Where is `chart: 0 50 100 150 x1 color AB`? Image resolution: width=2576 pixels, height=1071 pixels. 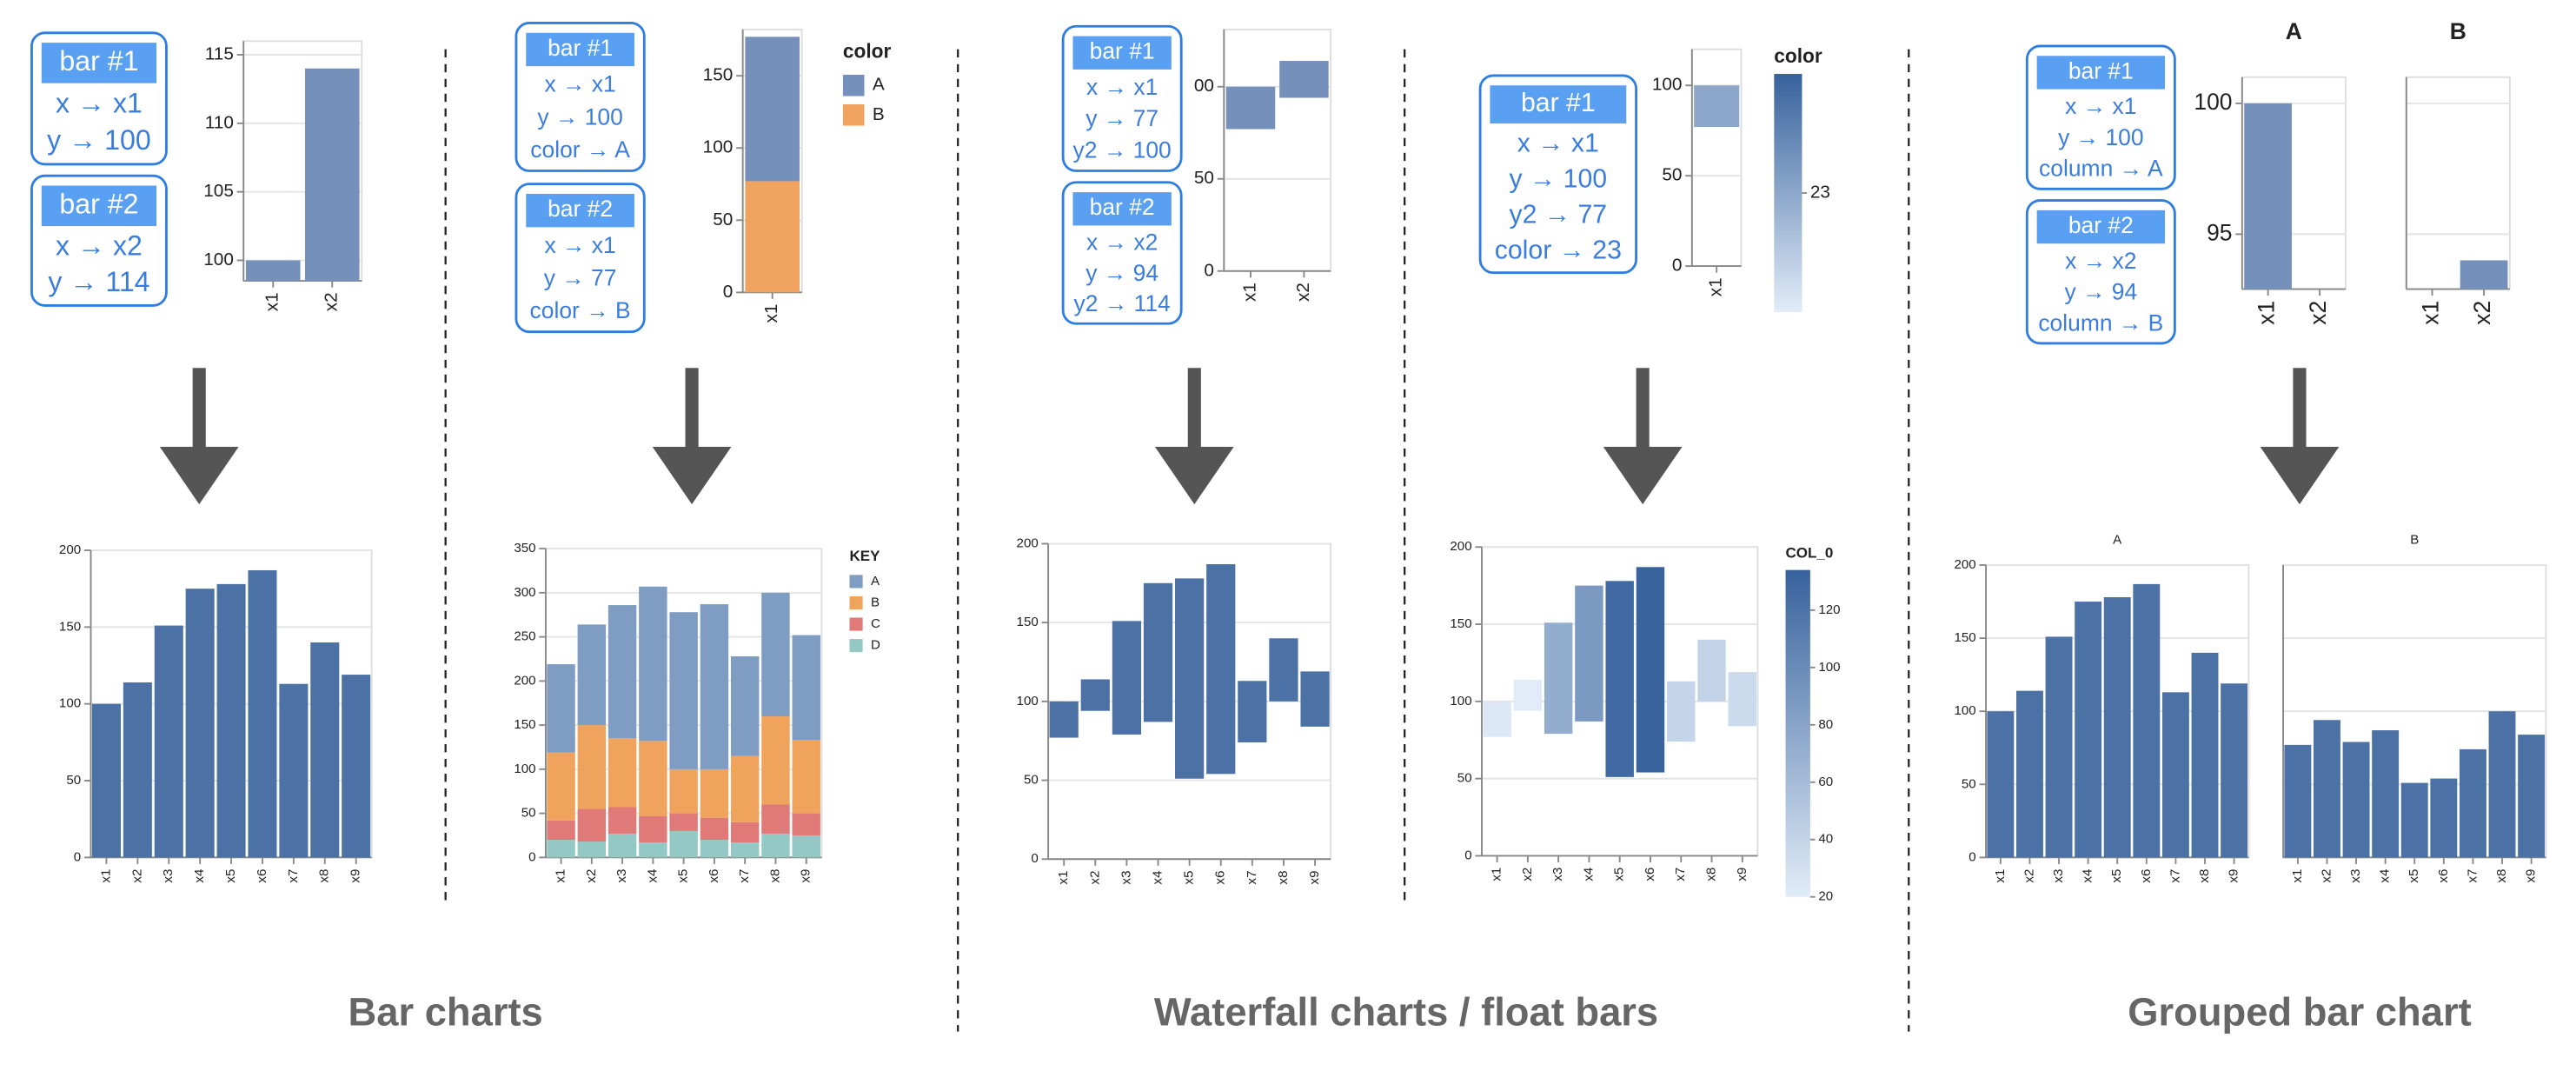 chart: 0 50 100 150 x1 color AB is located at coordinates (797, 176).